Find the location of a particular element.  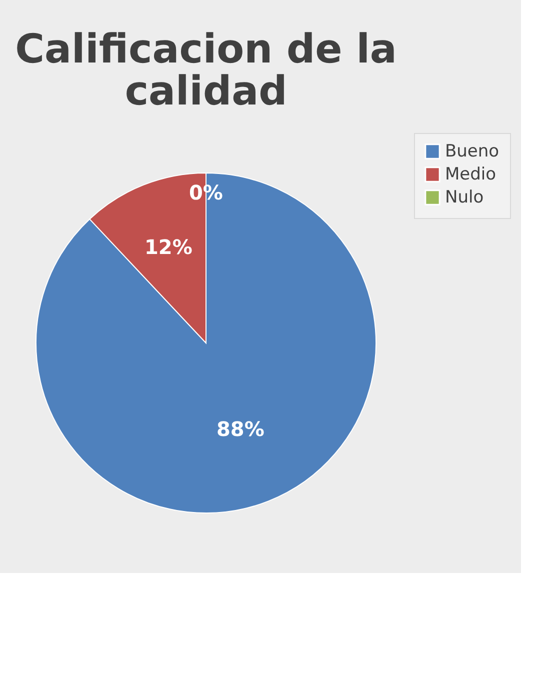

legend-label: Nulo is located at coordinates (464, 198).